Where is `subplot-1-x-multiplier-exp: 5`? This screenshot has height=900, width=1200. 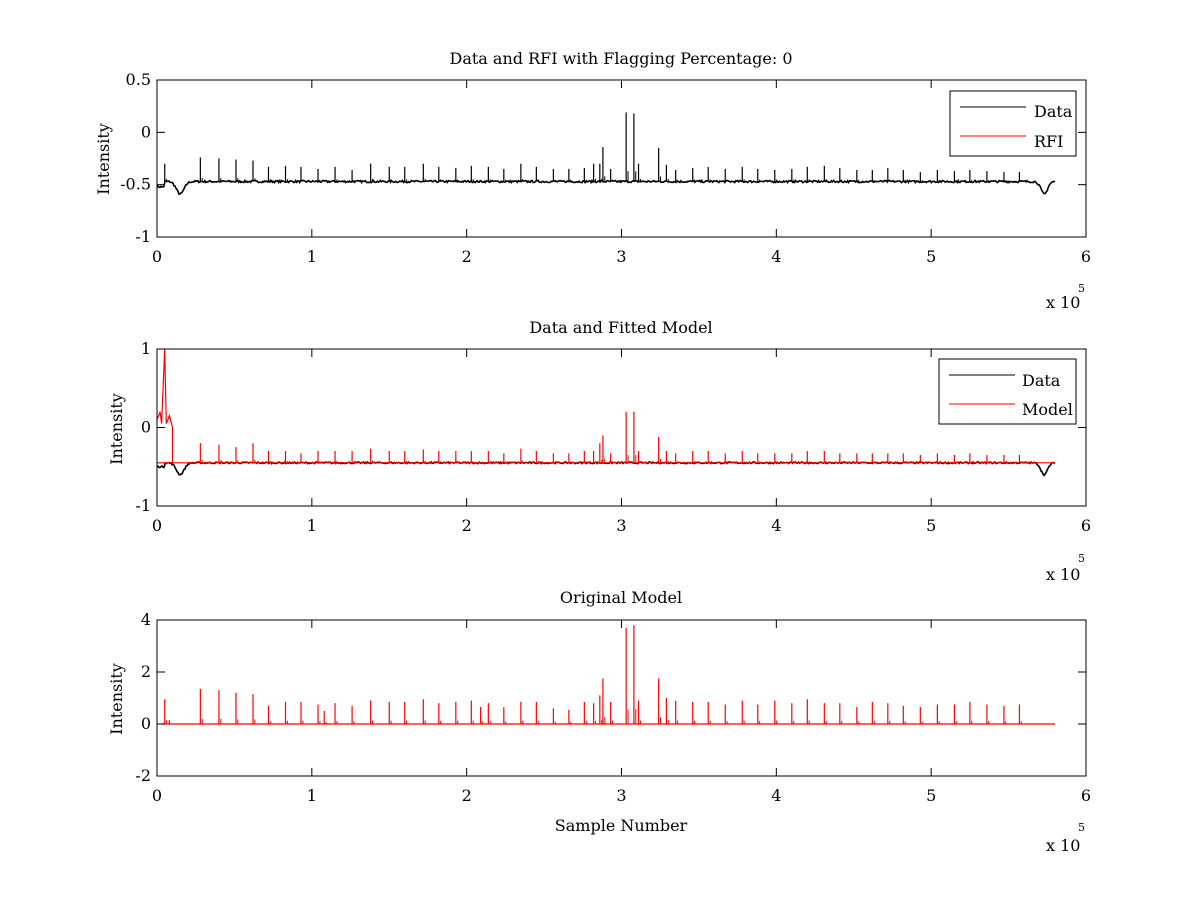 subplot-1-x-multiplier-exp: 5 is located at coordinates (1081, 288).